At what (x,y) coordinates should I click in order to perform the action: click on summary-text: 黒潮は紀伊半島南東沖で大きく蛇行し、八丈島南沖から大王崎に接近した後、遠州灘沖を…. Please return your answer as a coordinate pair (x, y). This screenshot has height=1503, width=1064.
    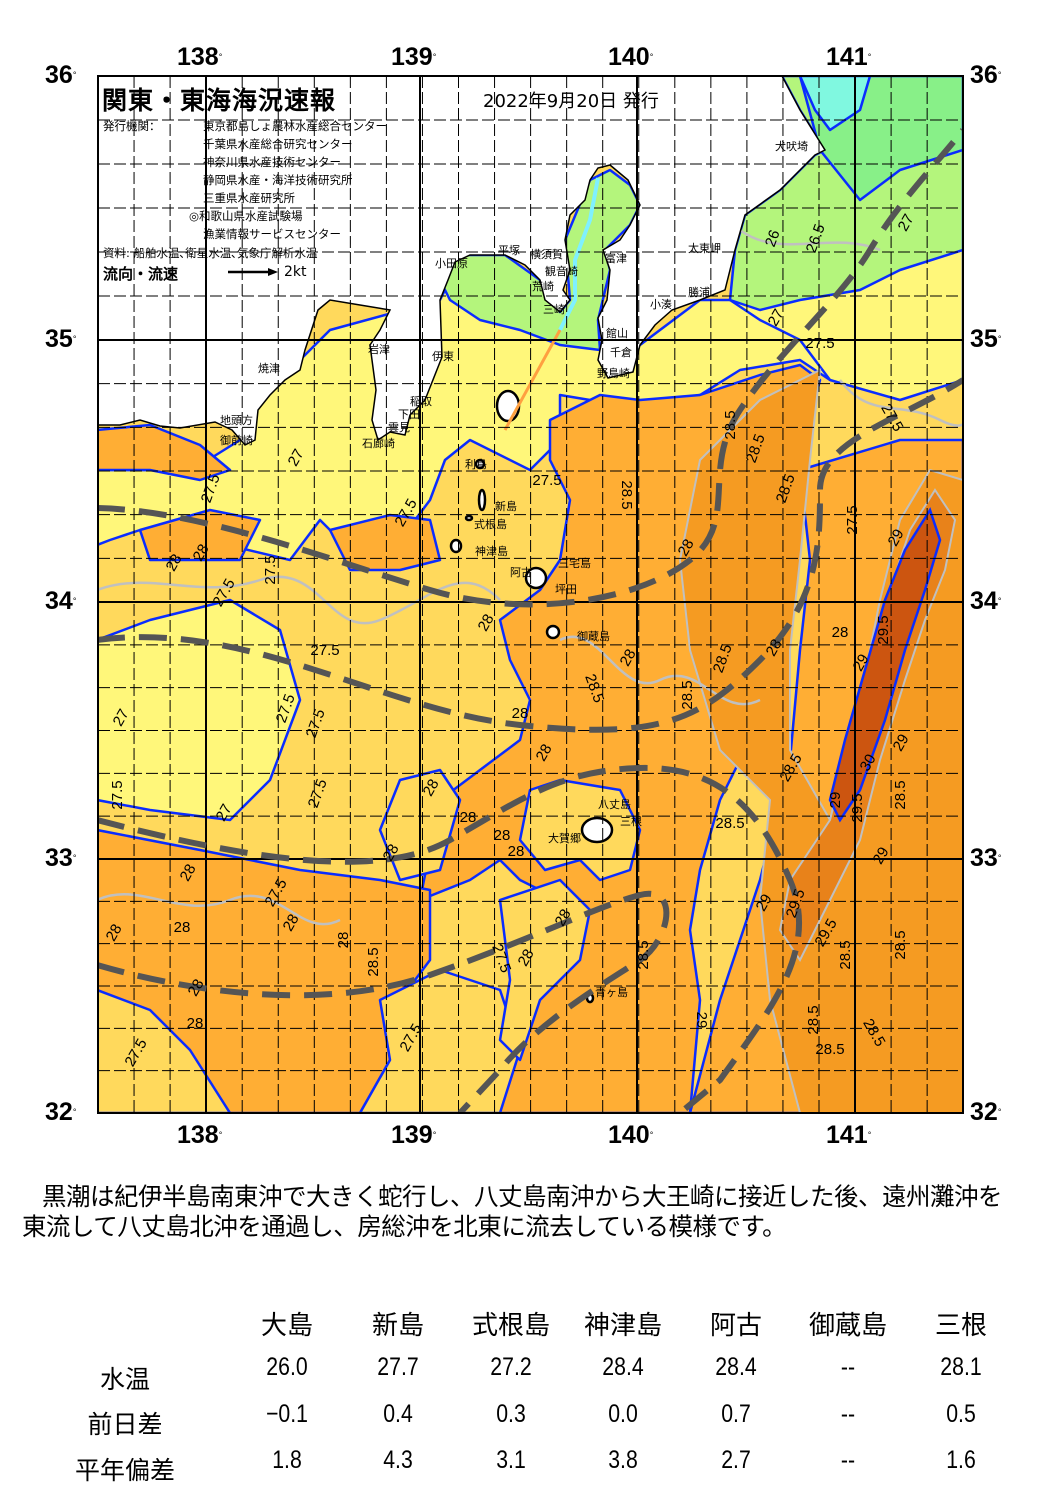
    Looking at the image, I should click on (512, 1211).